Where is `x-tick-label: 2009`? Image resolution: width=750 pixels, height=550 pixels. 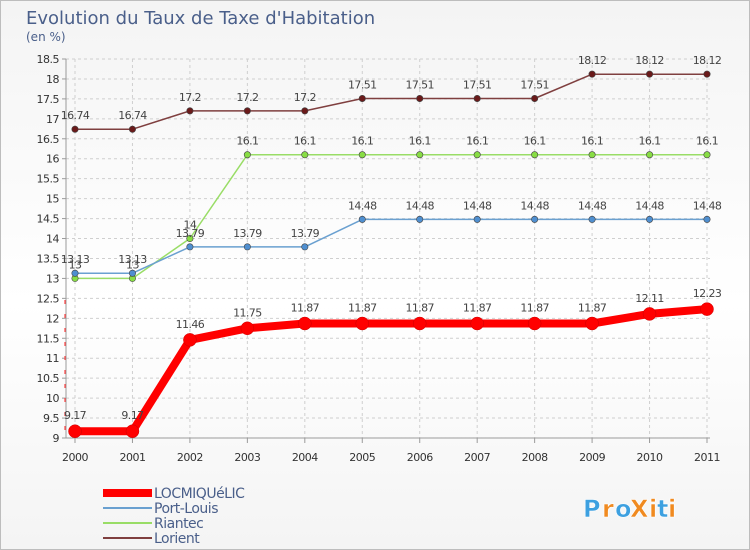 x-tick-label: 2009 is located at coordinates (592, 457).